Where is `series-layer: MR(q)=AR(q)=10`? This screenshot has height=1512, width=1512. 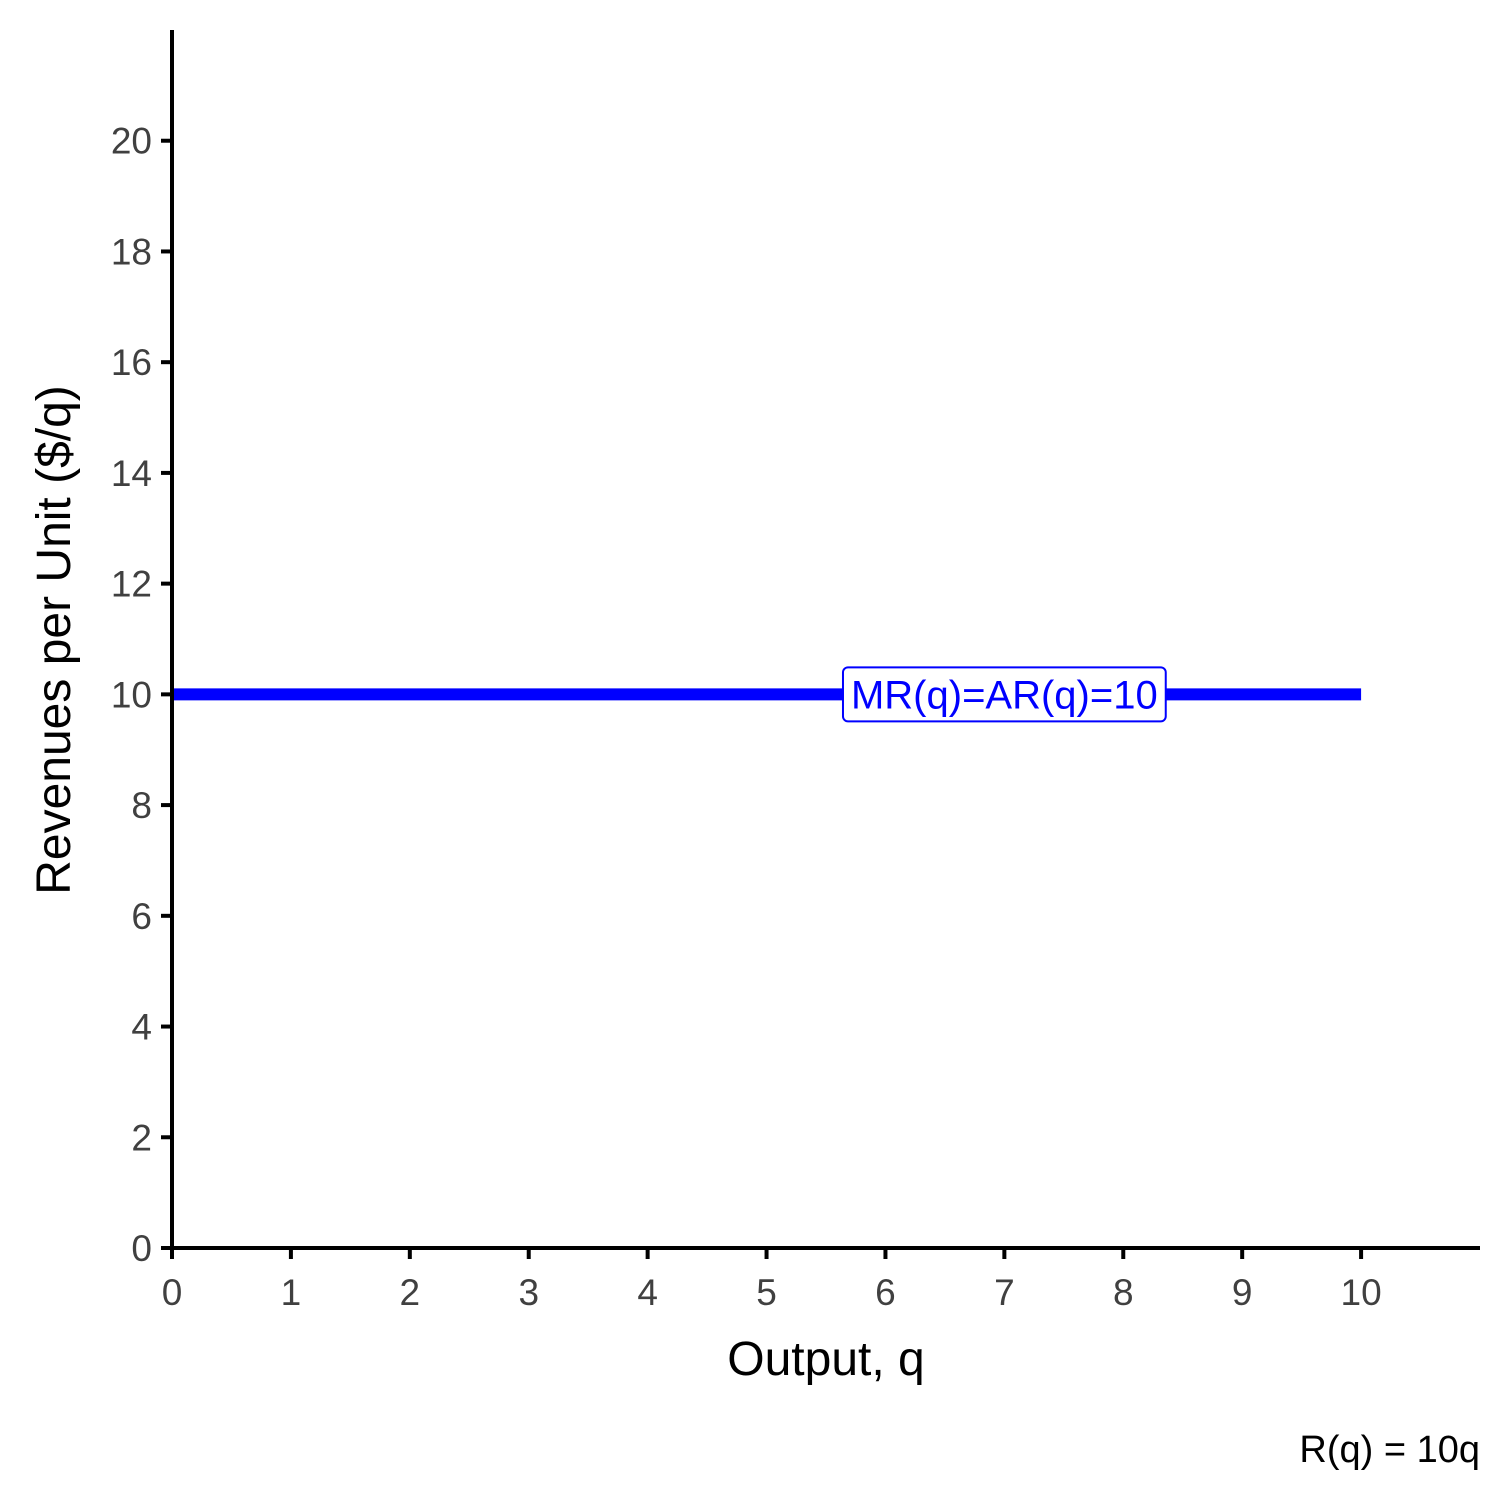
series-layer: MR(q)=AR(q)=10 is located at coordinates (767, 694).